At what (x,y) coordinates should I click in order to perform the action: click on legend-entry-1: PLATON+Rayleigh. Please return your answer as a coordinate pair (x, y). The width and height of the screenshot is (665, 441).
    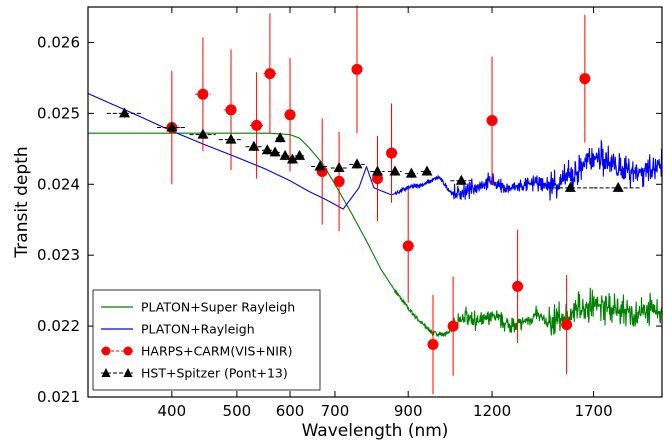
    Looking at the image, I should click on (178, 329).